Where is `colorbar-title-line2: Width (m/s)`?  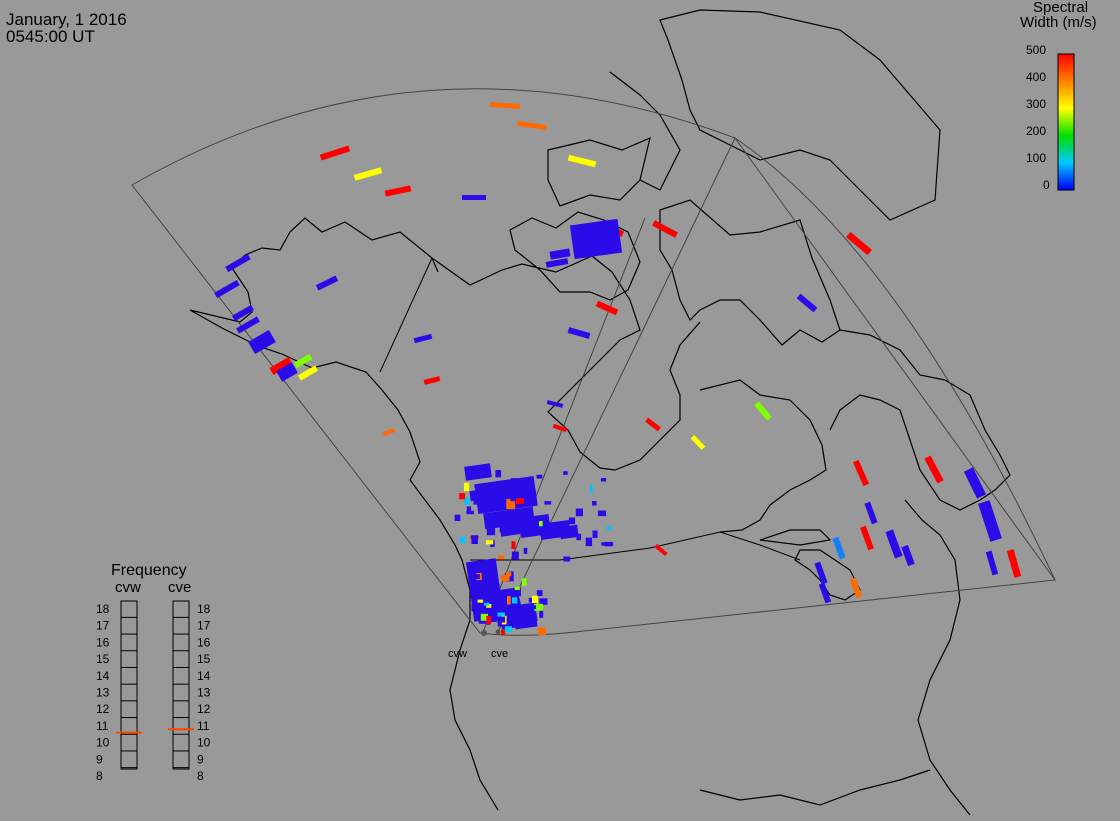
colorbar-title-line2: Width (m/s) is located at coordinates (1058, 22).